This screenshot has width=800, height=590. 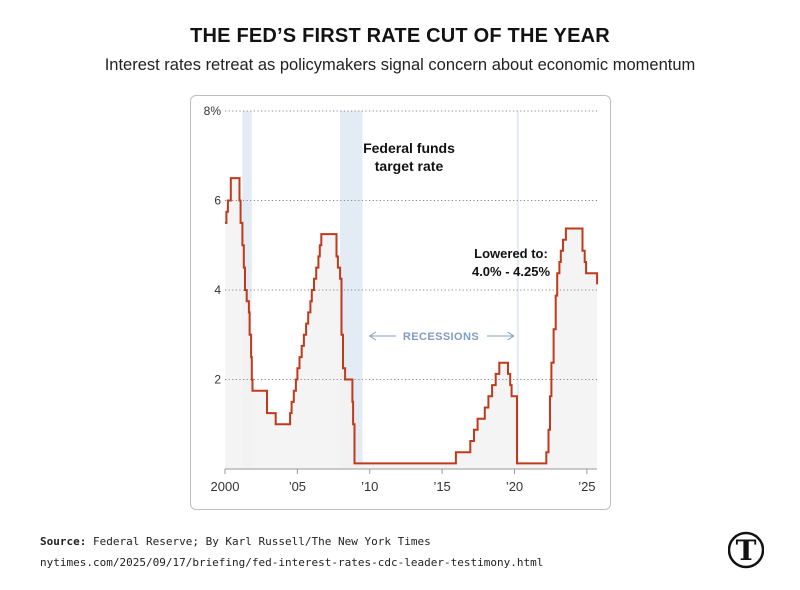 I want to click on arrowhead-left-icon, so click(x=372, y=336).